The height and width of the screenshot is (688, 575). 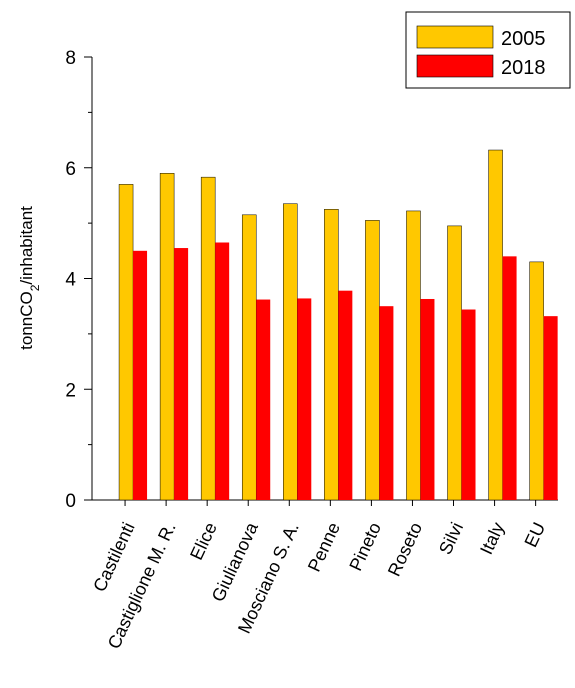 What do you see at coordinates (535, 534) in the screenshot?
I see `x-tick-label-eu: EU` at bounding box center [535, 534].